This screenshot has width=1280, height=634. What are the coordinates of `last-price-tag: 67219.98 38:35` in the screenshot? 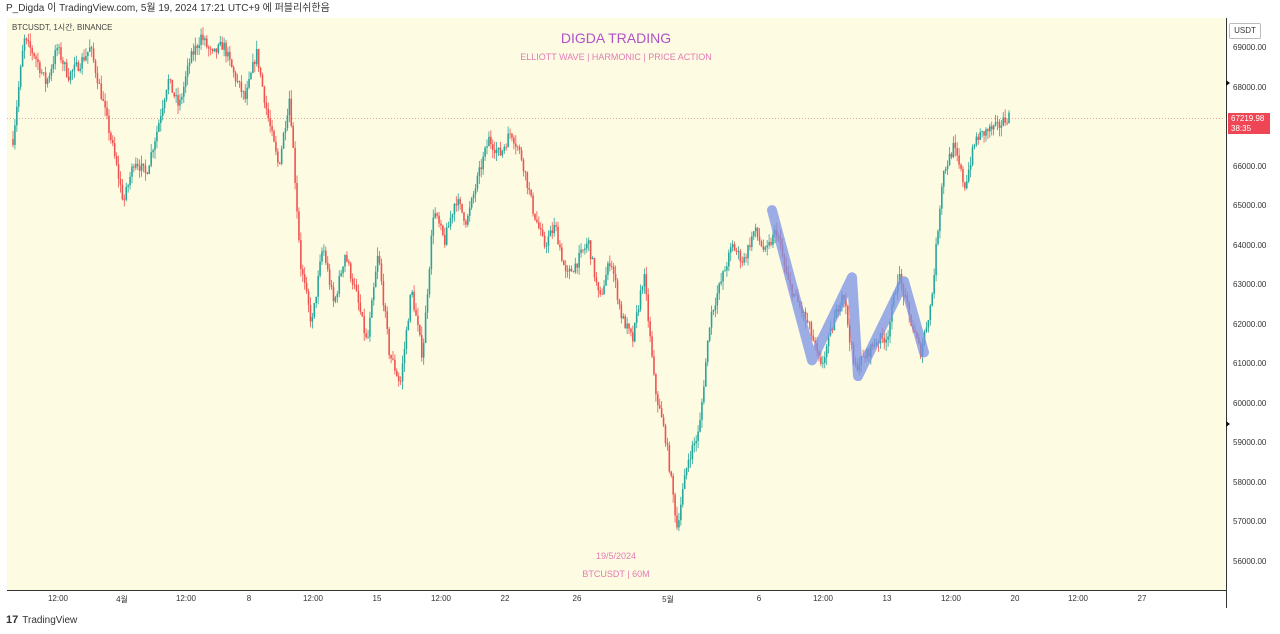 It's located at (1249, 123).